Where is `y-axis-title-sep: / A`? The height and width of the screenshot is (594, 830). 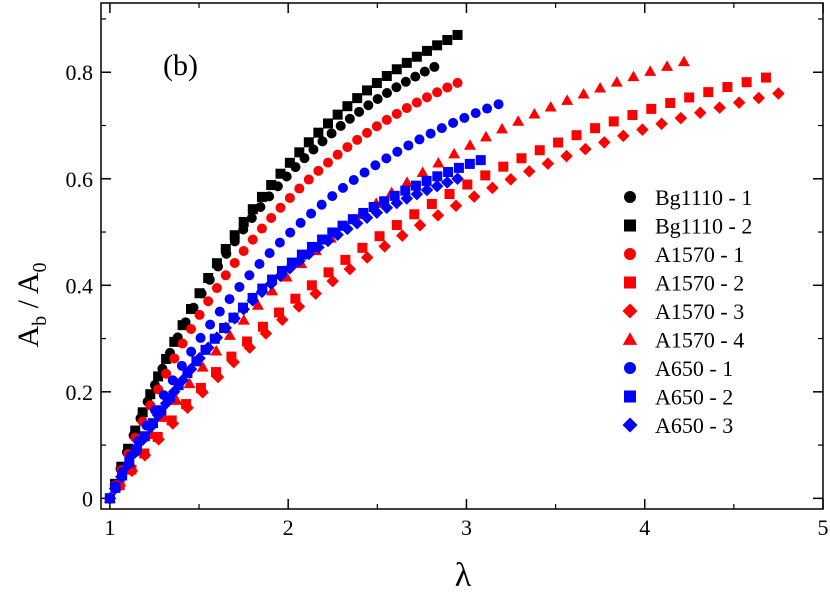 y-axis-title-sep: / A is located at coordinates (28, 294).